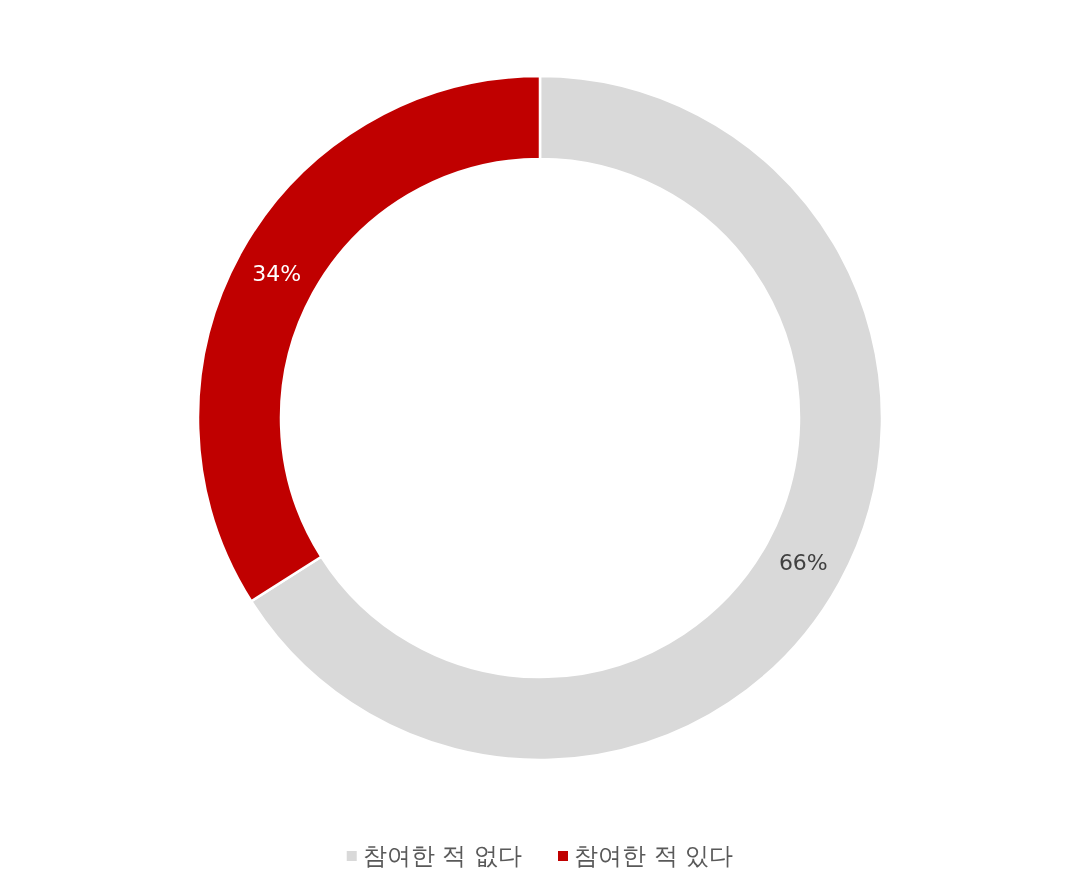  What do you see at coordinates (277, 273) in the screenshot?
I see `data-label: 34%` at bounding box center [277, 273].